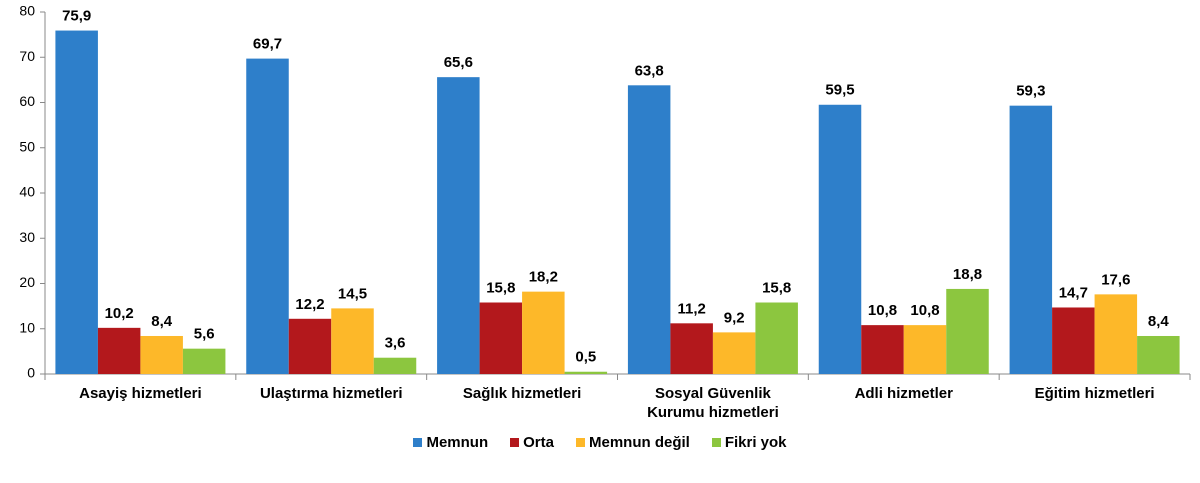 The height and width of the screenshot is (483, 1200). What do you see at coordinates (903, 393) in the screenshot?
I see `x-tick-label: Adli hizmetler` at bounding box center [903, 393].